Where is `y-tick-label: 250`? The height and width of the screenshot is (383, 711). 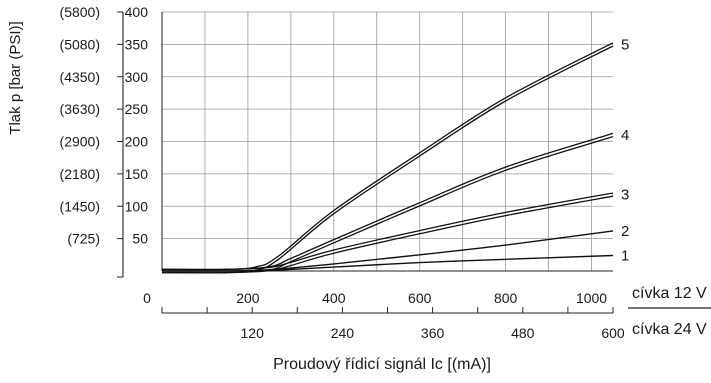
y-tick-label: 250 is located at coordinates (137, 109).